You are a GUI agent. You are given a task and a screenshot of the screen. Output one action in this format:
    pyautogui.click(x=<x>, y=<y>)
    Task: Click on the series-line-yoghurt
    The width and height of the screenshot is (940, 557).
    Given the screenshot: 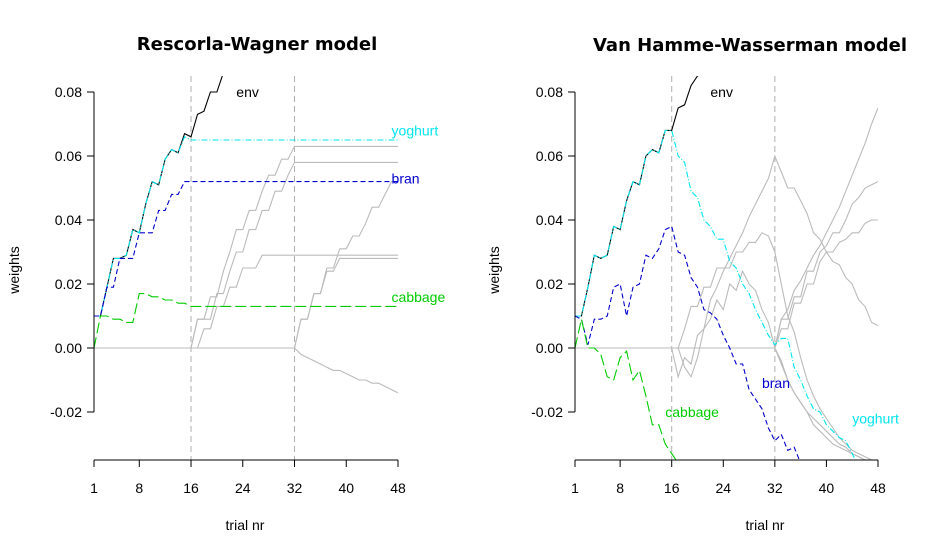 What is the action you would take?
    pyautogui.click(x=246, y=226)
    